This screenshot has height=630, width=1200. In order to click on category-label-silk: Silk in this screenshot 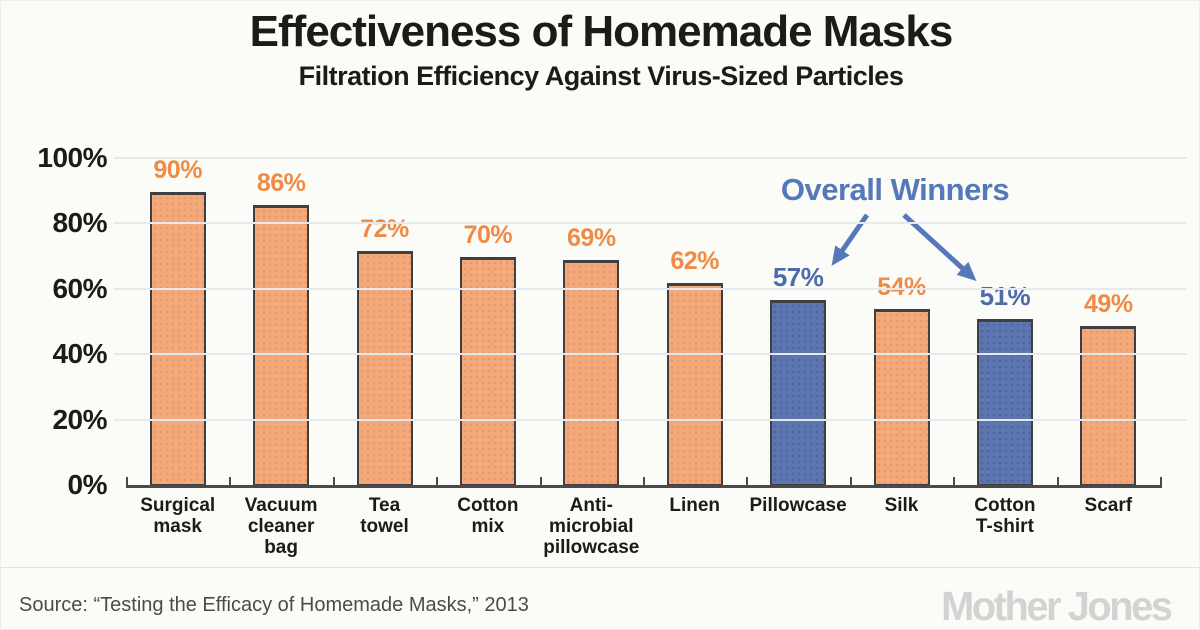, I will do `click(901, 505)`.